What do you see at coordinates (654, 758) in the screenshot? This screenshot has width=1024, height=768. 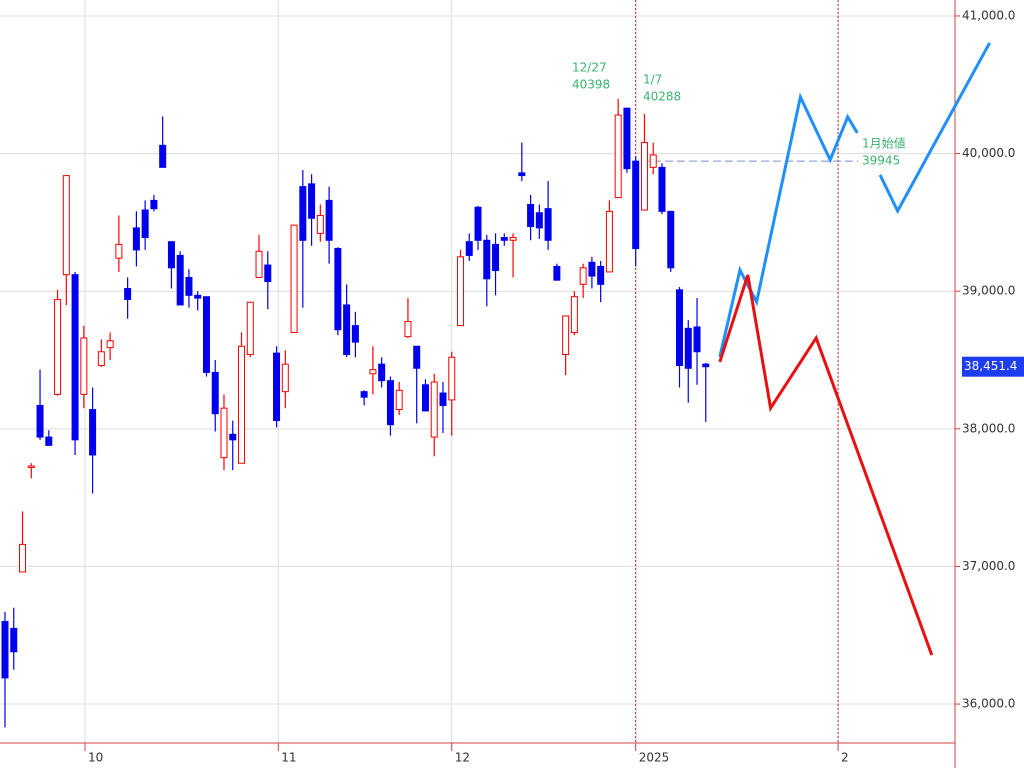 I see `x-tick-label: 2025` at bounding box center [654, 758].